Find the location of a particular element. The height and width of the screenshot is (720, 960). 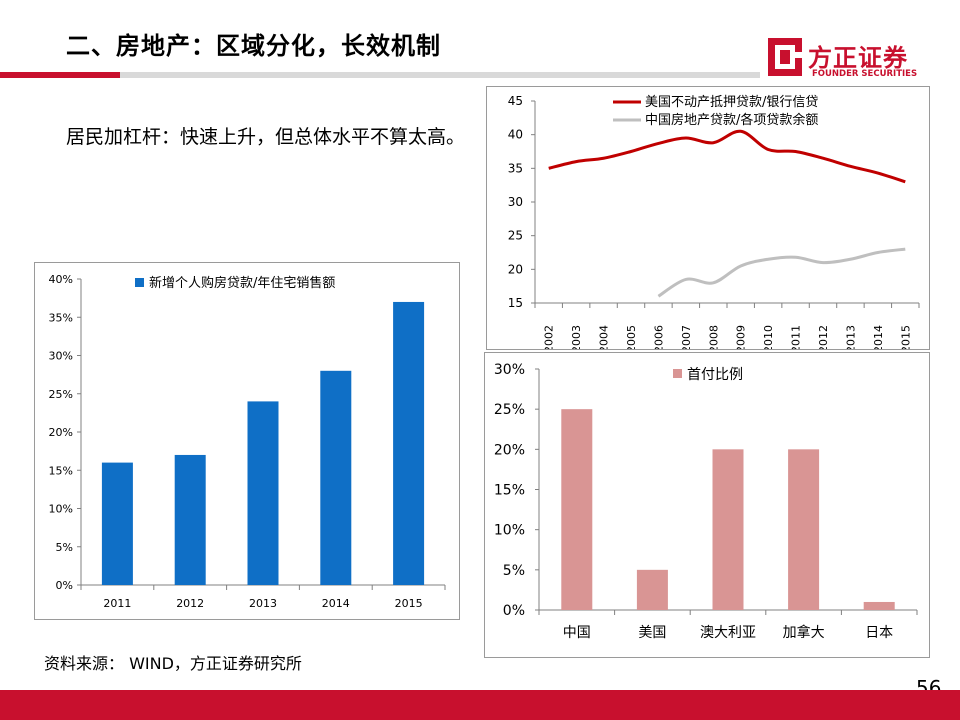

y-tick-label: 20 is located at coordinates (515, 269).